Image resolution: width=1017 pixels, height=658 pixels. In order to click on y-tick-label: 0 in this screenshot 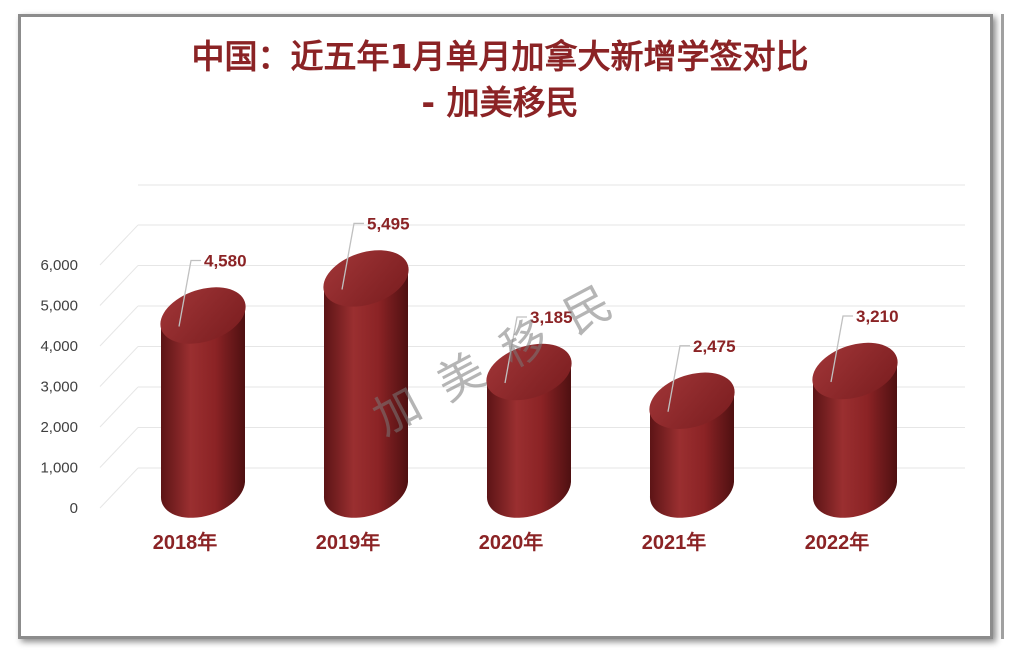, I will do `click(74, 508)`.